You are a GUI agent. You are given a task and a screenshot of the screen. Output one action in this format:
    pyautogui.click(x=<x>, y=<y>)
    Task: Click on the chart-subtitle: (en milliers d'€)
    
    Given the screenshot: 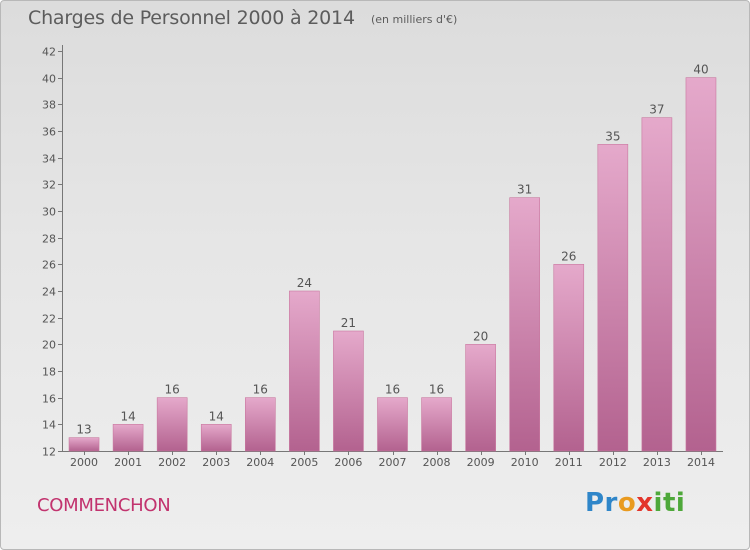 What is the action you would take?
    pyautogui.click(x=414, y=19)
    